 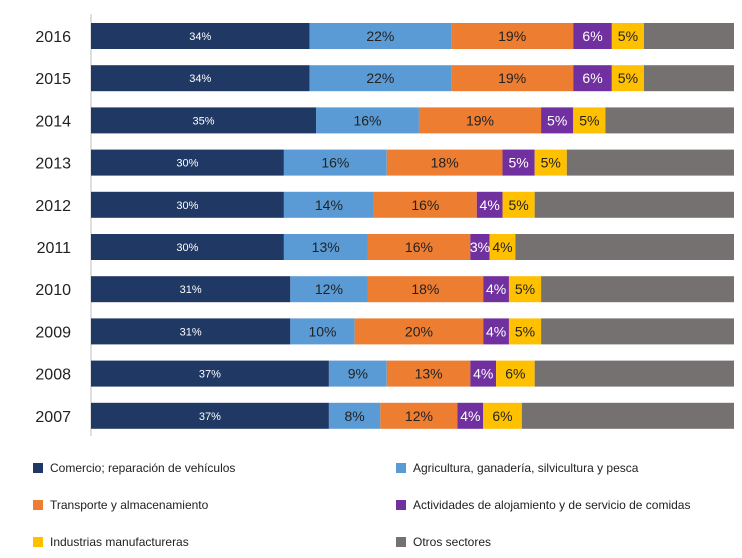 What do you see at coordinates (53, 417) in the screenshot?
I see `y-tick-label: 2007` at bounding box center [53, 417].